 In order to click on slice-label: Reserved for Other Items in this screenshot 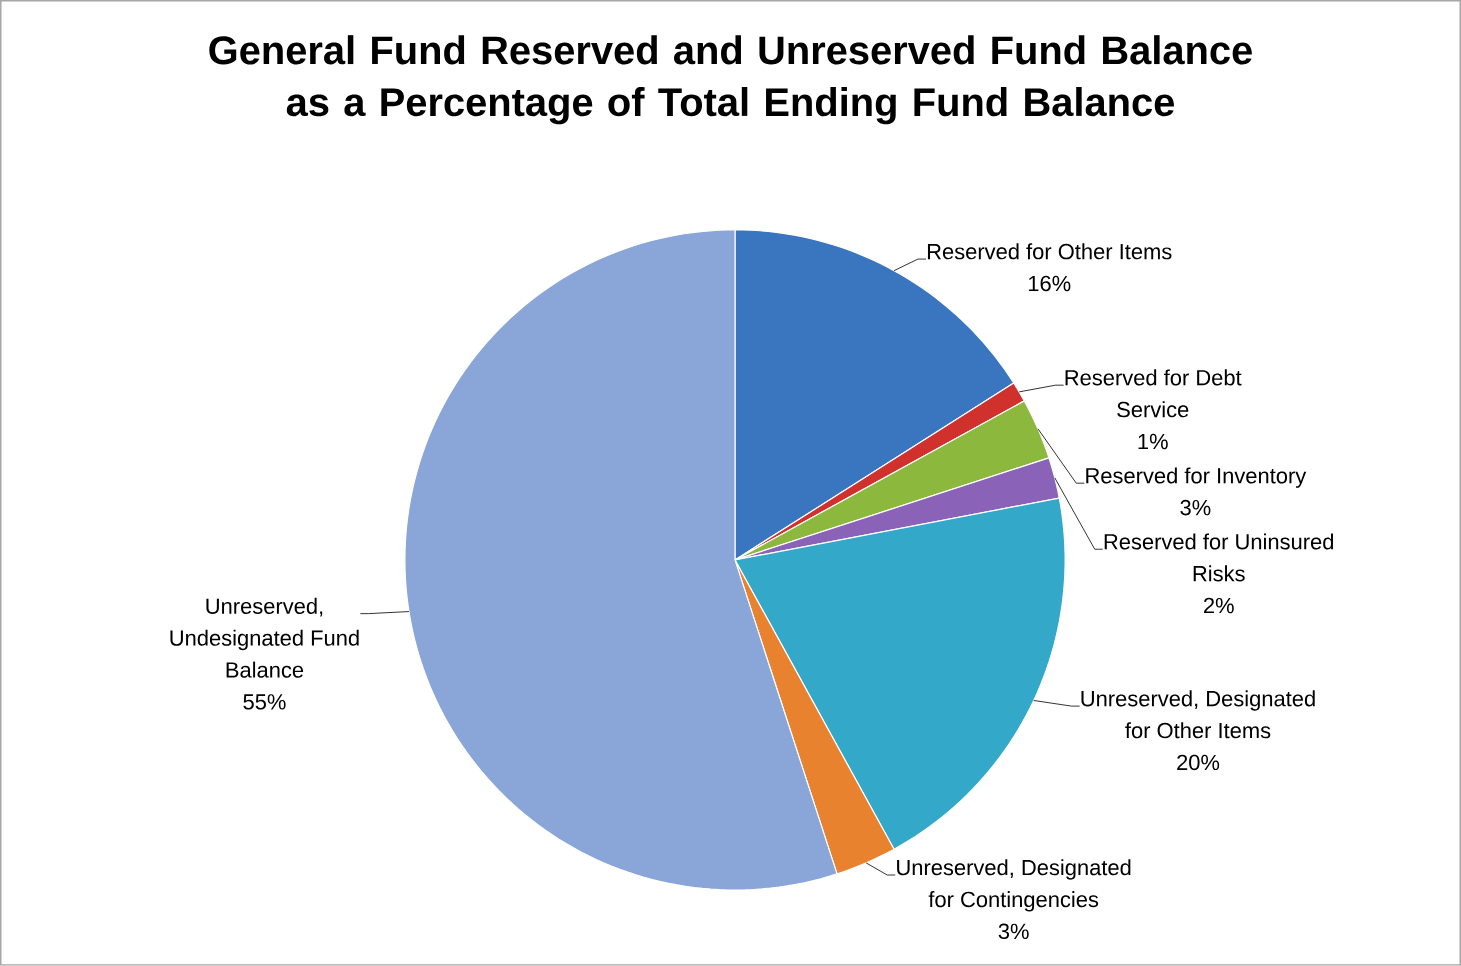, I will do `click(1049, 251)`.